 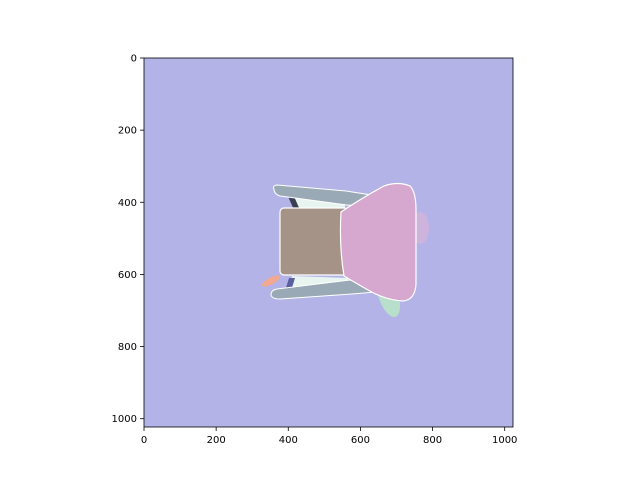 I want to click on y-tick-label: 400, so click(x=127, y=203).